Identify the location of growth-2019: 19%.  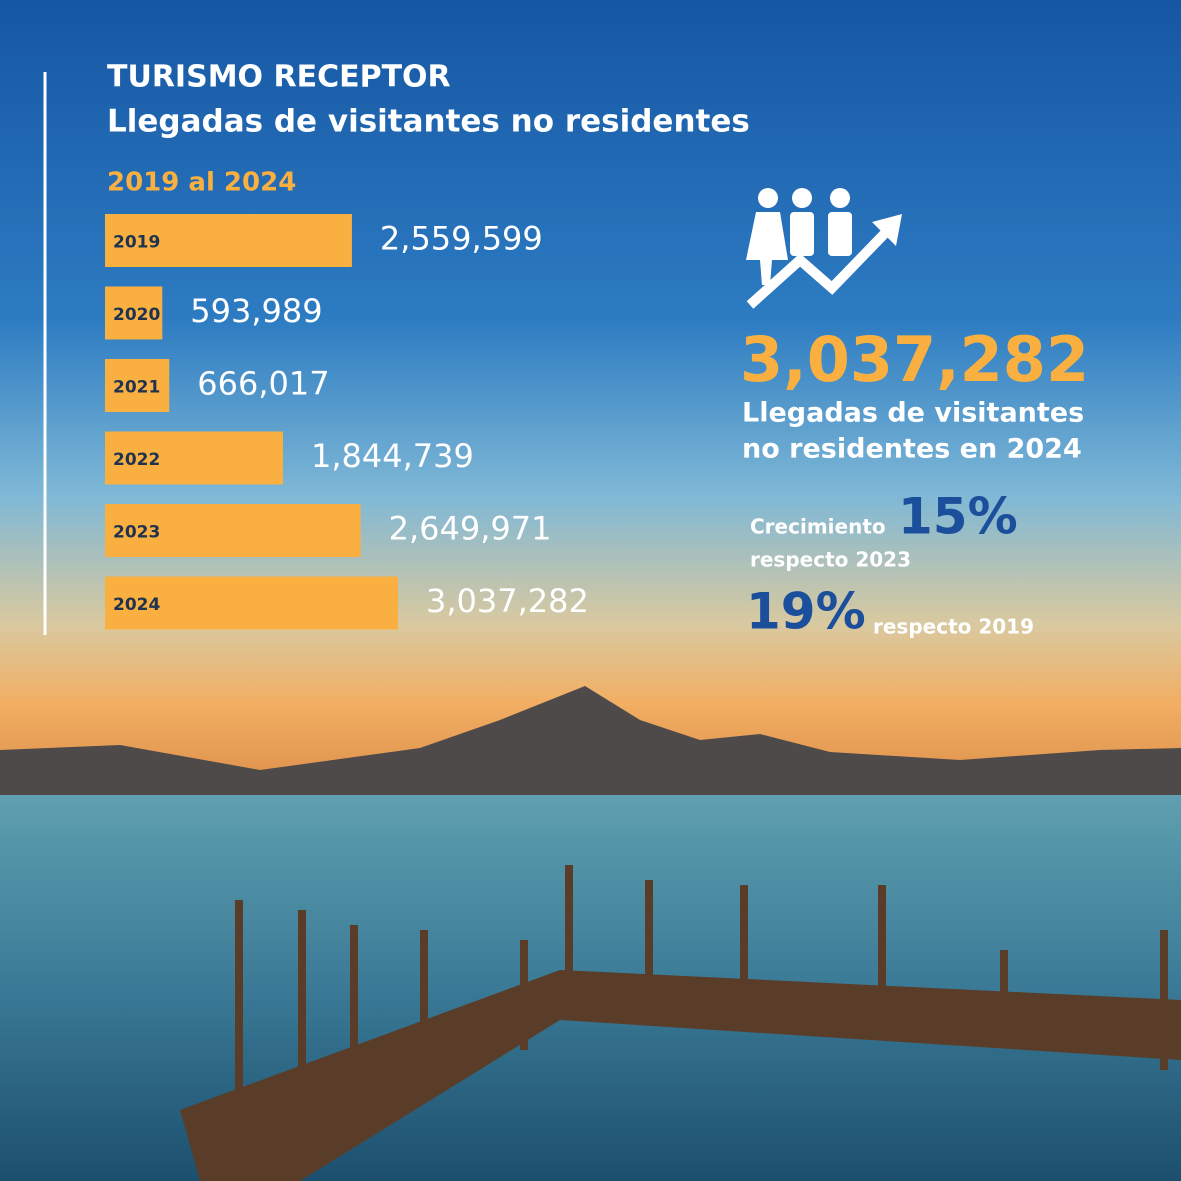
(806, 612).